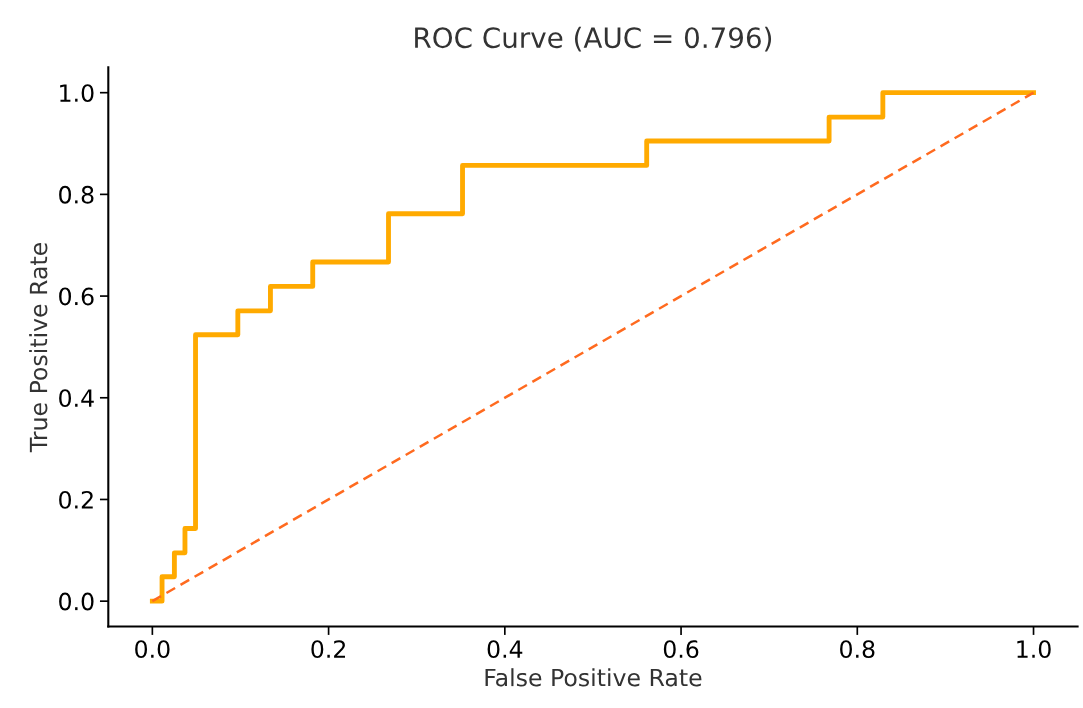  What do you see at coordinates (593, 677) in the screenshot?
I see `x-axis-title: False Positive Rate` at bounding box center [593, 677].